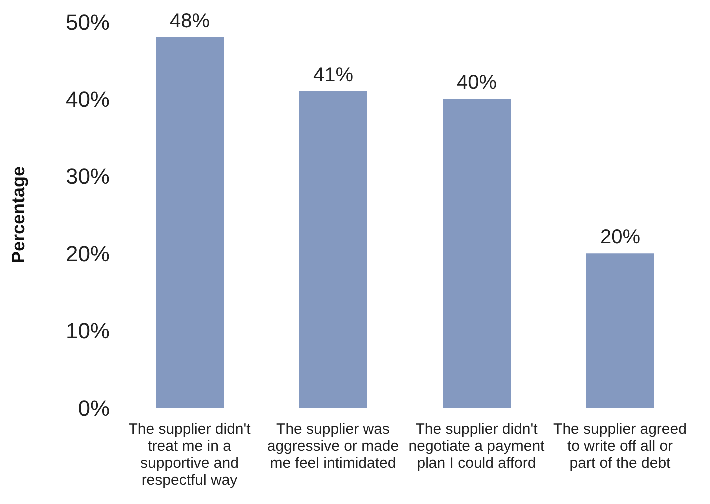  Describe the element at coordinates (477, 83) in the screenshot. I see `data-label: 40%` at that location.